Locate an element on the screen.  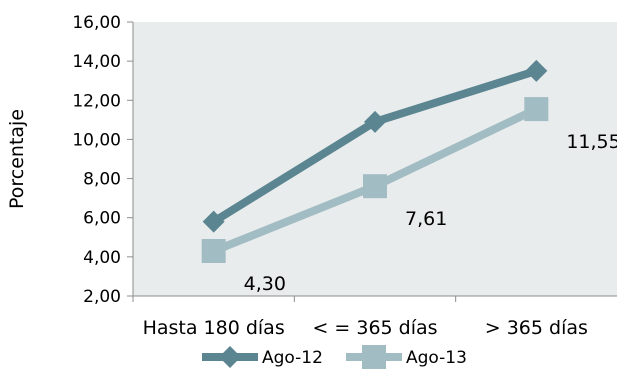
legend: Ago-12 Ago-13 is located at coordinates (334, 357).